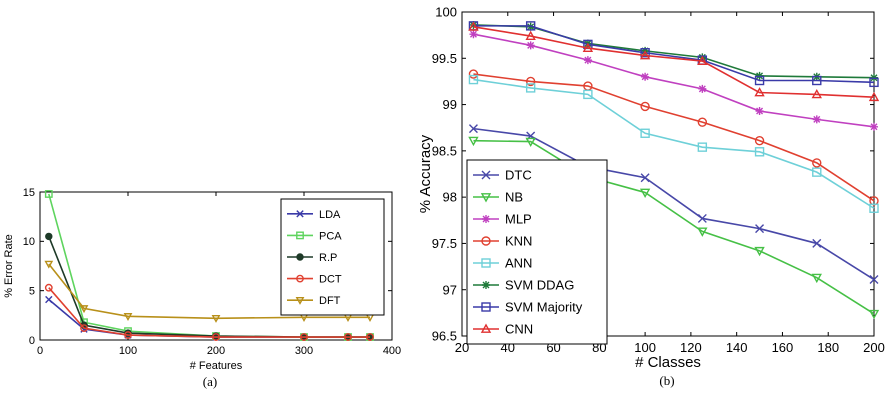  Describe the element at coordinates (444, 150) in the screenshot. I see `y-tick-label: 98.5` at that location.